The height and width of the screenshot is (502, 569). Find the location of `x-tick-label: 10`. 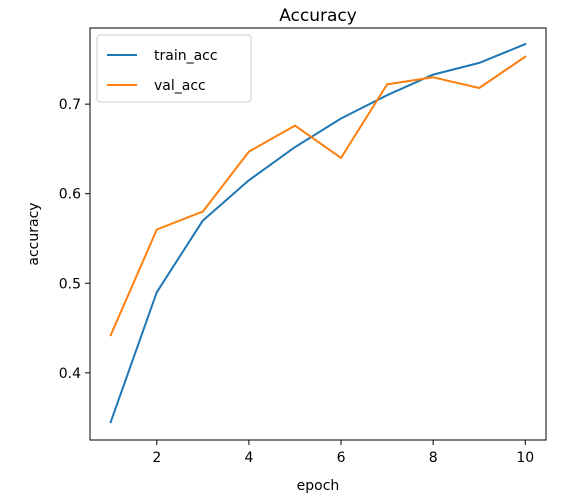

x-tick-label: 10 is located at coordinates (525, 458).